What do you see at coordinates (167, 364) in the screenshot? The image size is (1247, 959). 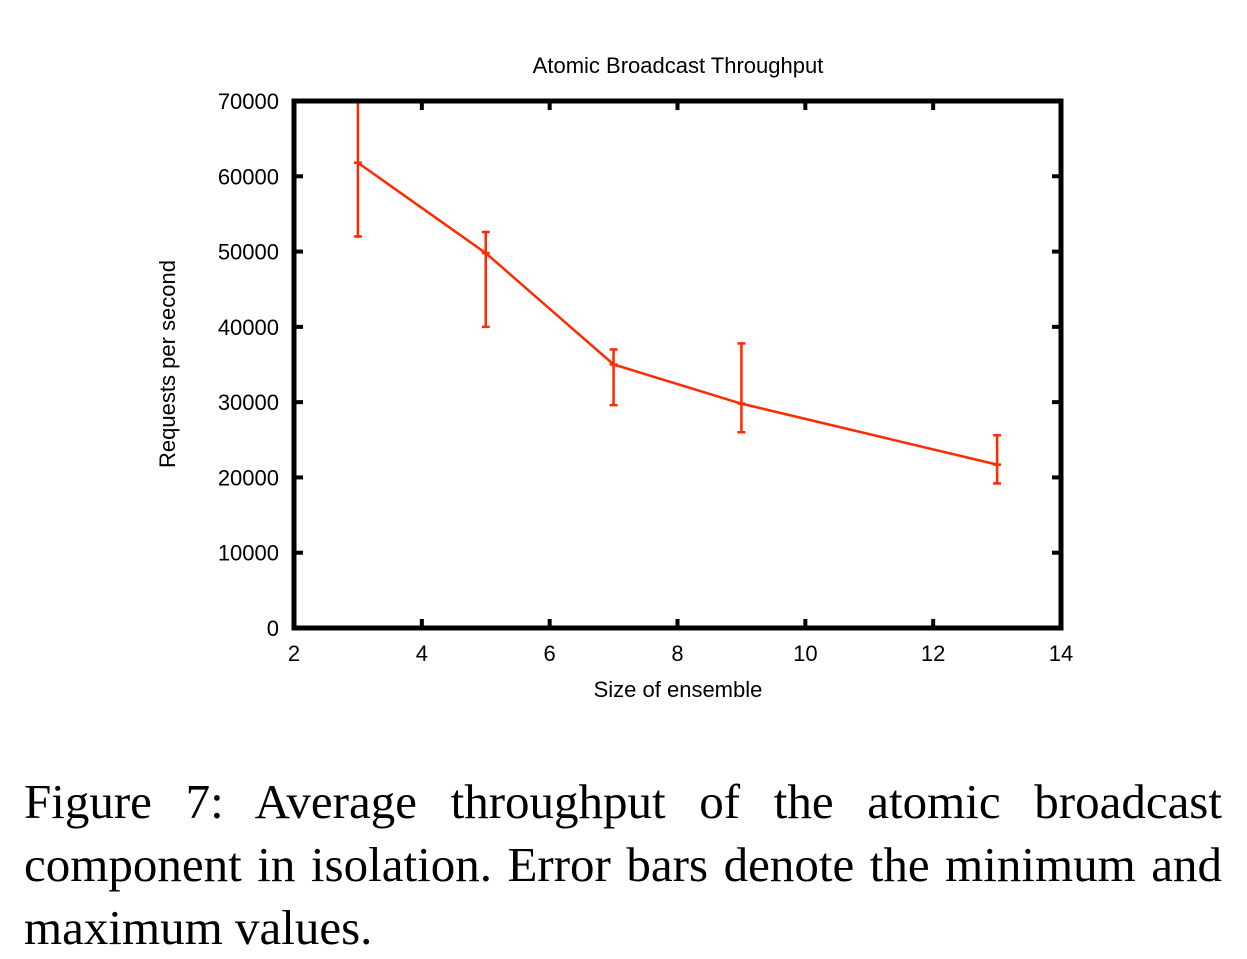 I see `y-axis-label: Requests per second` at bounding box center [167, 364].